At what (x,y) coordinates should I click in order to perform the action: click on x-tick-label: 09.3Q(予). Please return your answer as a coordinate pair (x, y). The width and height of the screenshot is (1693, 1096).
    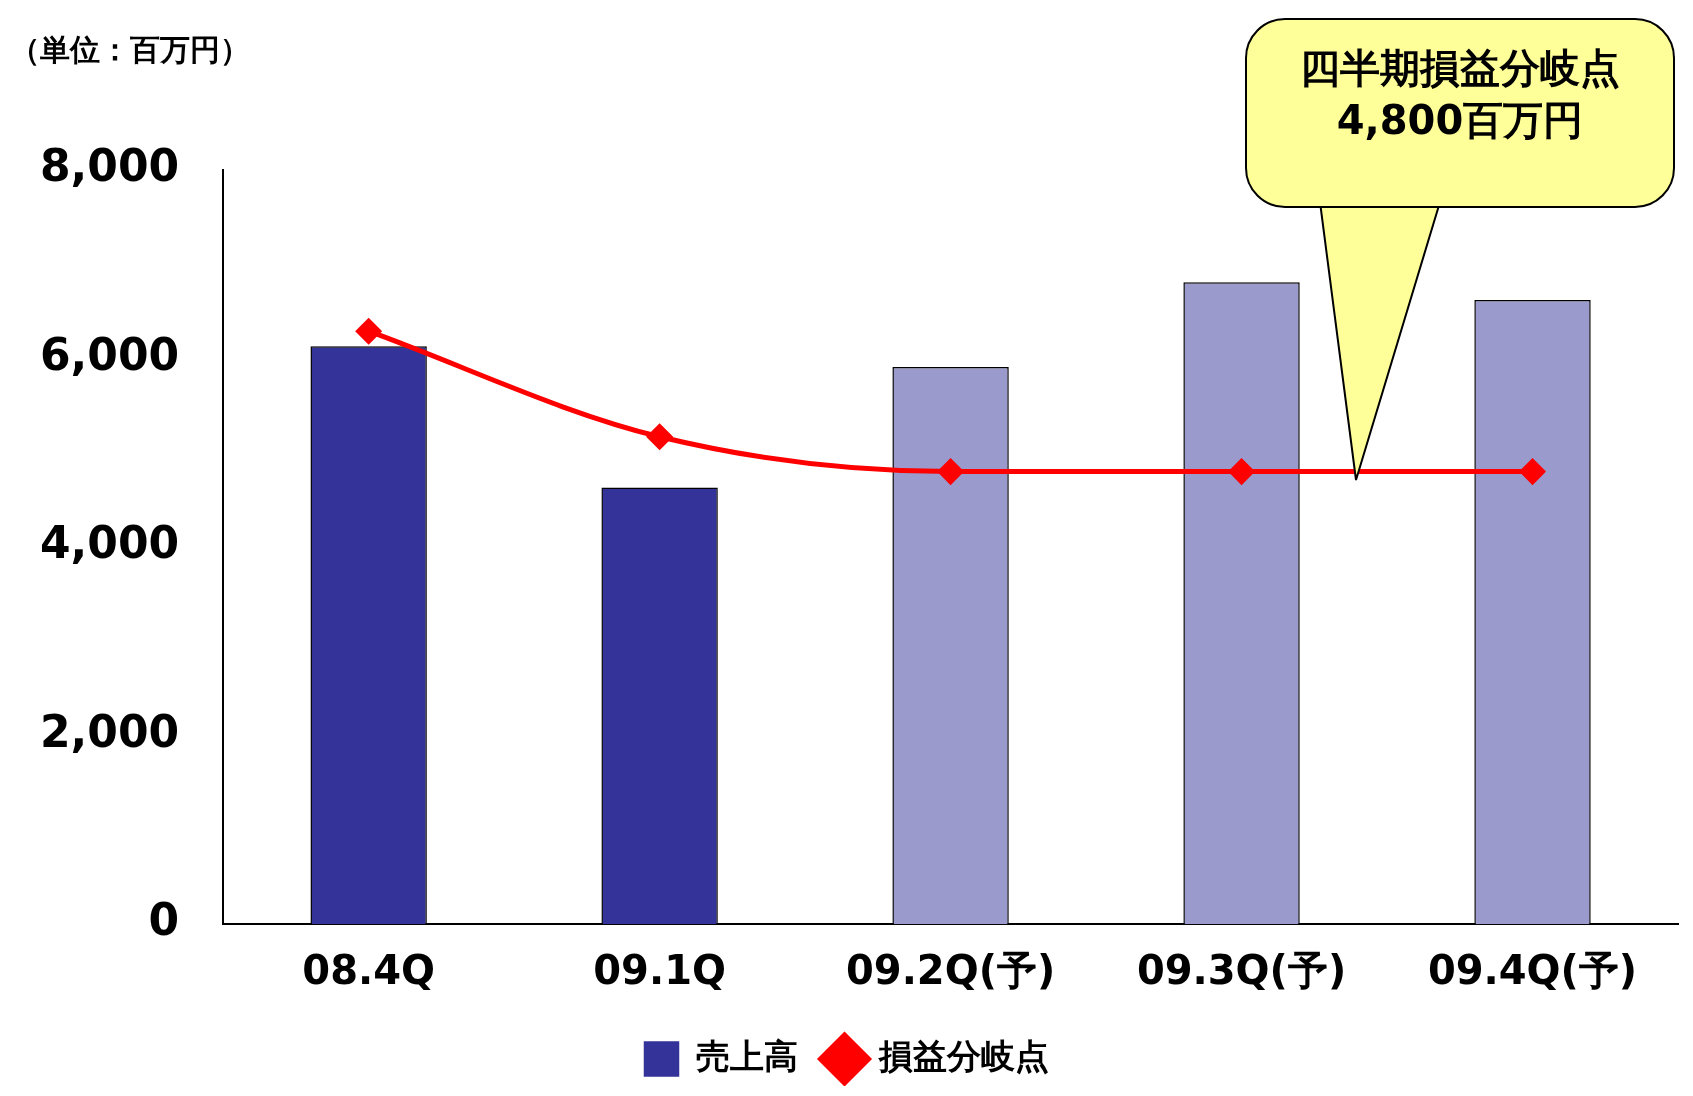
    Looking at the image, I should click on (1241, 970).